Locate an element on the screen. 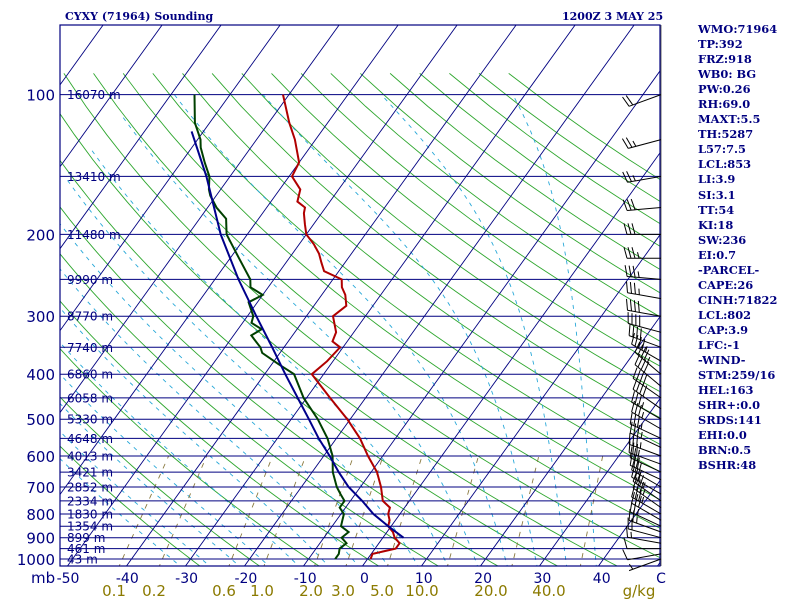 Image resolution: width=800 pixels, height=600 pixels. height-label: 9990 m is located at coordinates (90, 280).